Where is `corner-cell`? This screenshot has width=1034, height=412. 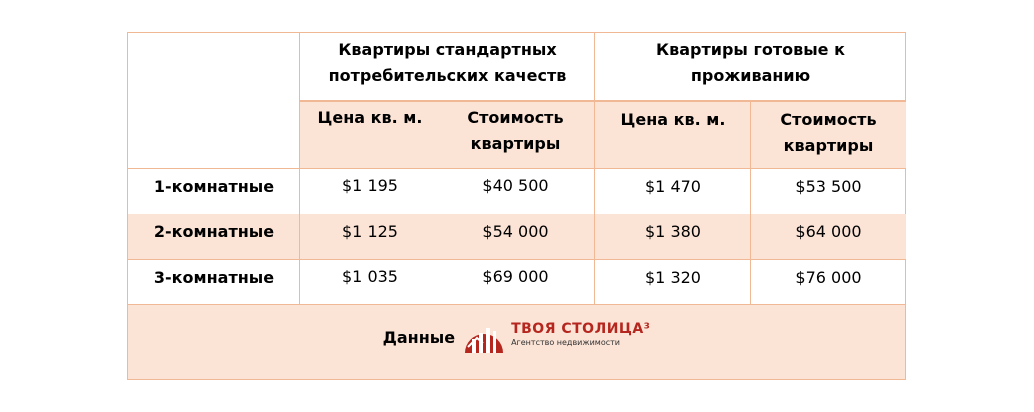
corner-cell is located at coordinates (214, 67).